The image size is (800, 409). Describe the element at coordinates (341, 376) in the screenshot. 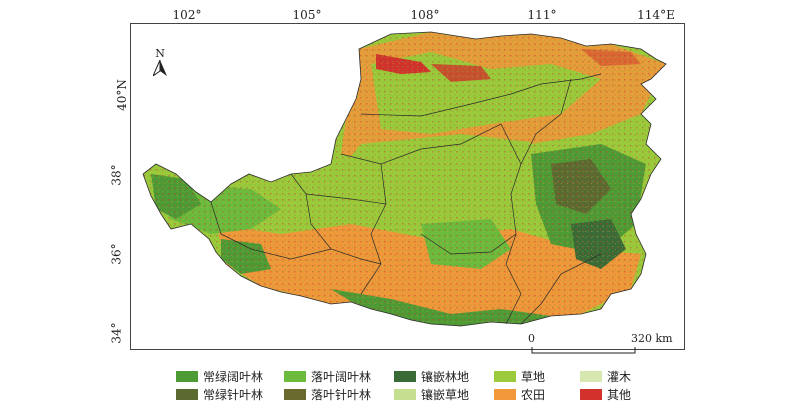

I see `legend-label: 落叶阔叶林` at that location.